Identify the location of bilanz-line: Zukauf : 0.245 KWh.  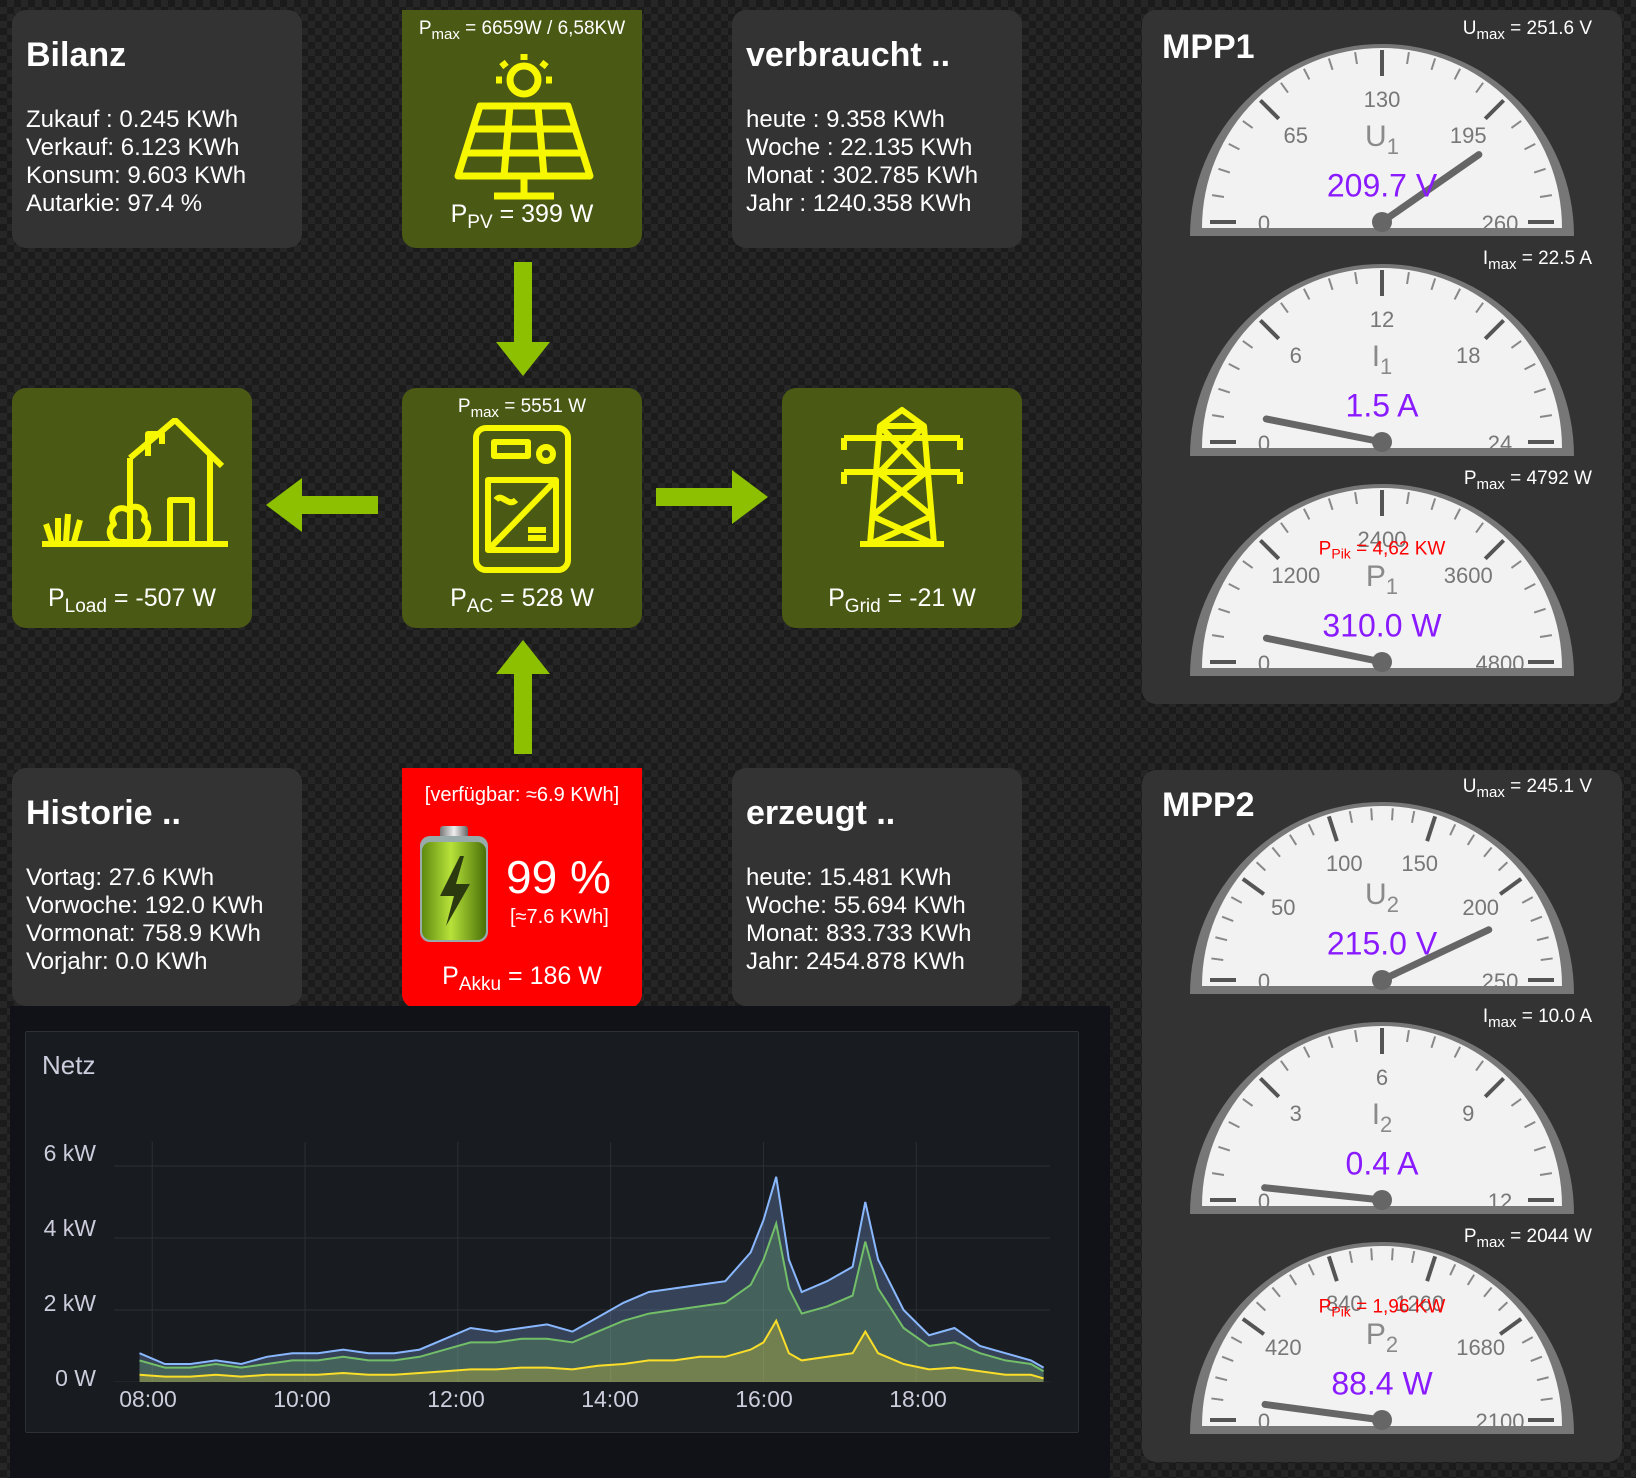
(132, 119).